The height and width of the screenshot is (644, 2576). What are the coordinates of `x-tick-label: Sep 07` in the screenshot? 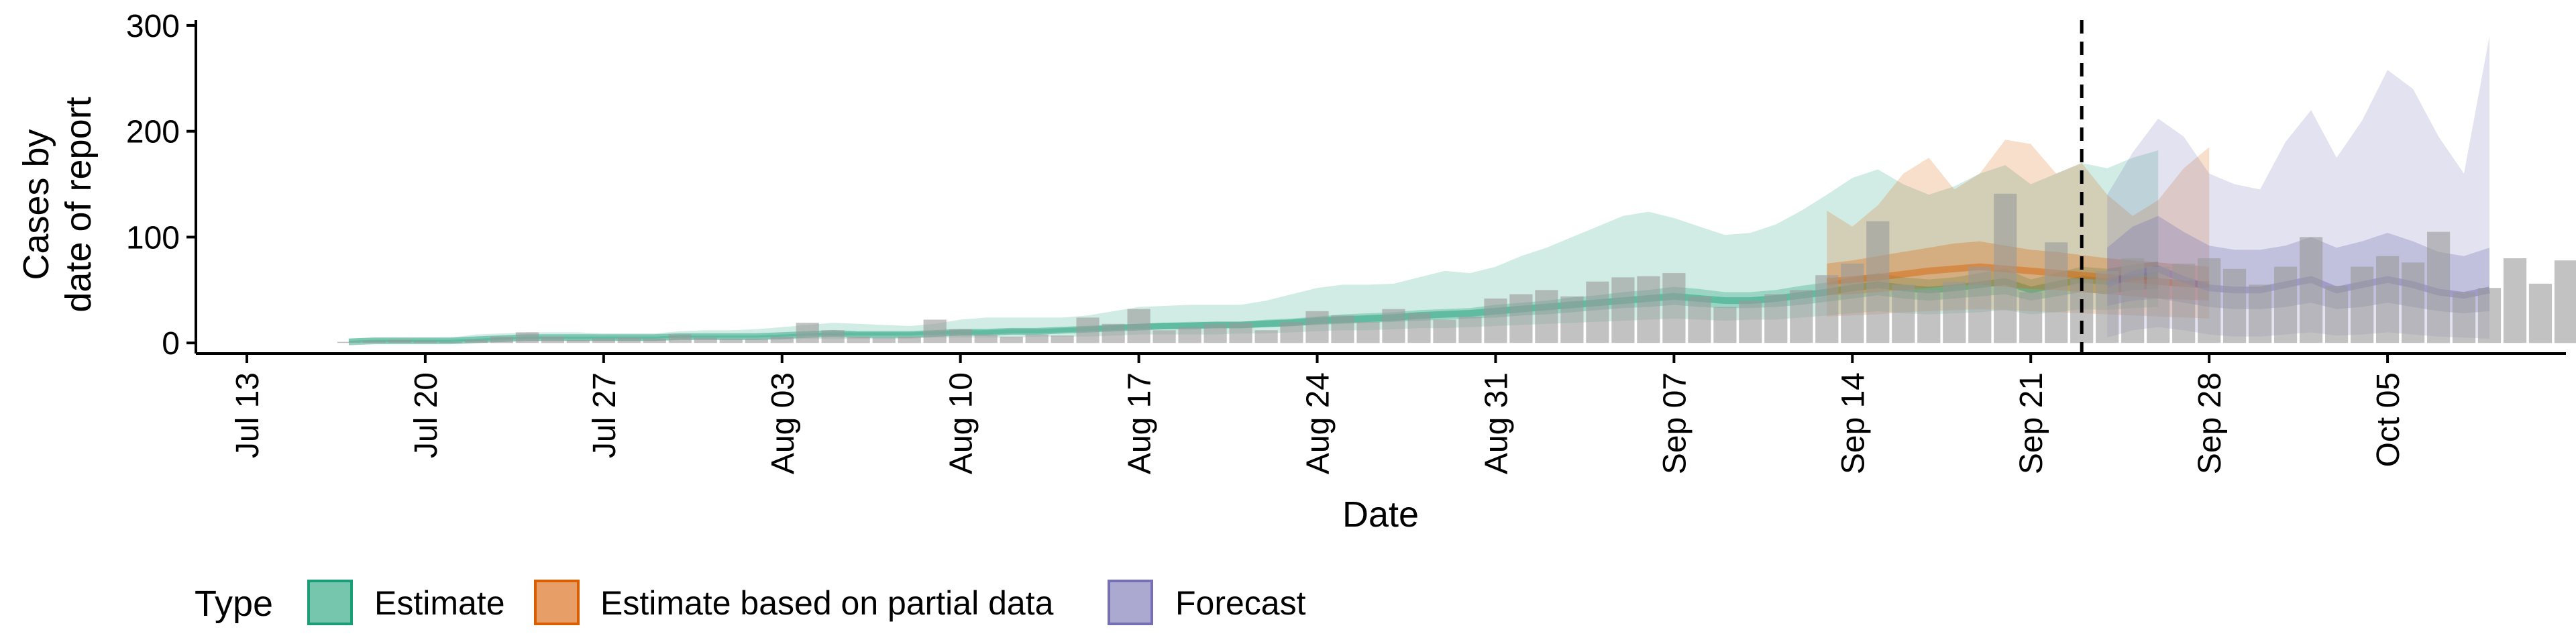 It's located at (1675, 423).